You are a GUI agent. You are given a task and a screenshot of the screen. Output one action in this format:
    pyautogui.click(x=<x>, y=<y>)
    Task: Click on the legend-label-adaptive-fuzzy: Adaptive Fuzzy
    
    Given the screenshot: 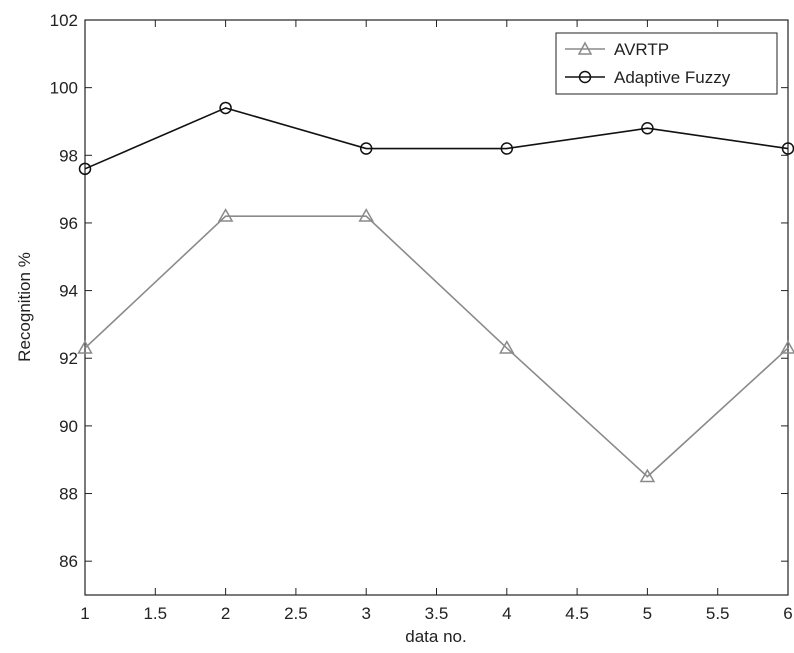 What is the action you would take?
    pyautogui.click(x=672, y=77)
    